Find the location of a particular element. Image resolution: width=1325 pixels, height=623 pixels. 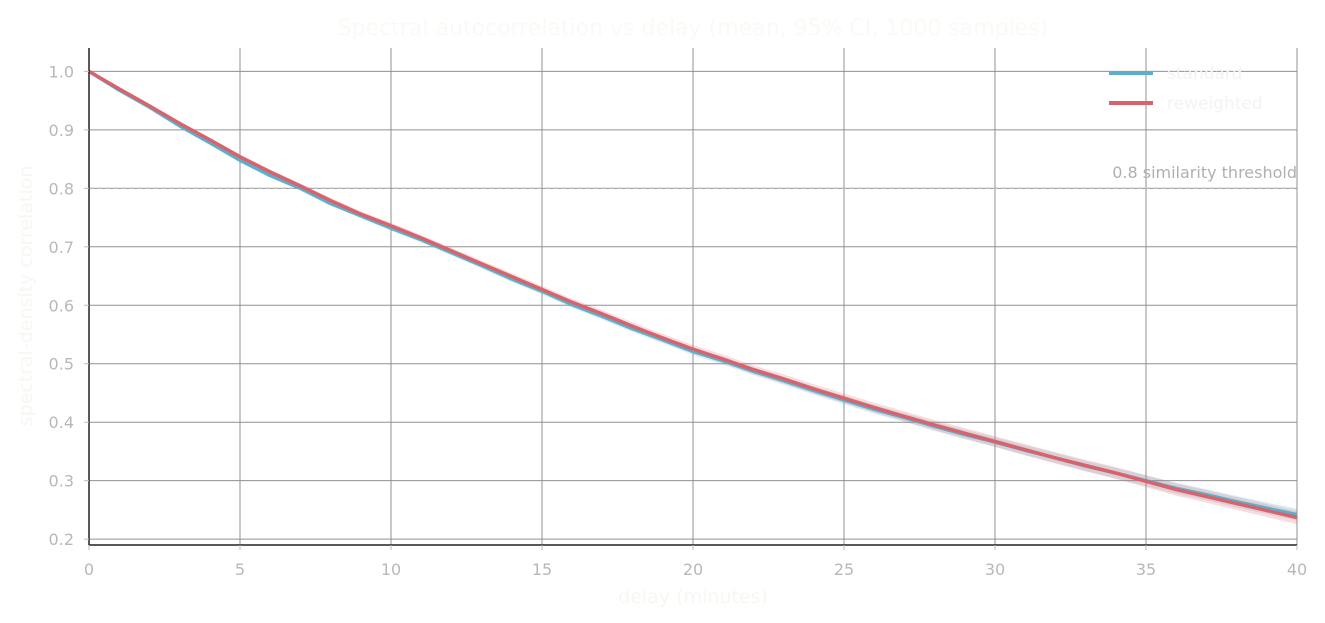

x-axis-label: delay (minutes) is located at coordinates (693, 597).